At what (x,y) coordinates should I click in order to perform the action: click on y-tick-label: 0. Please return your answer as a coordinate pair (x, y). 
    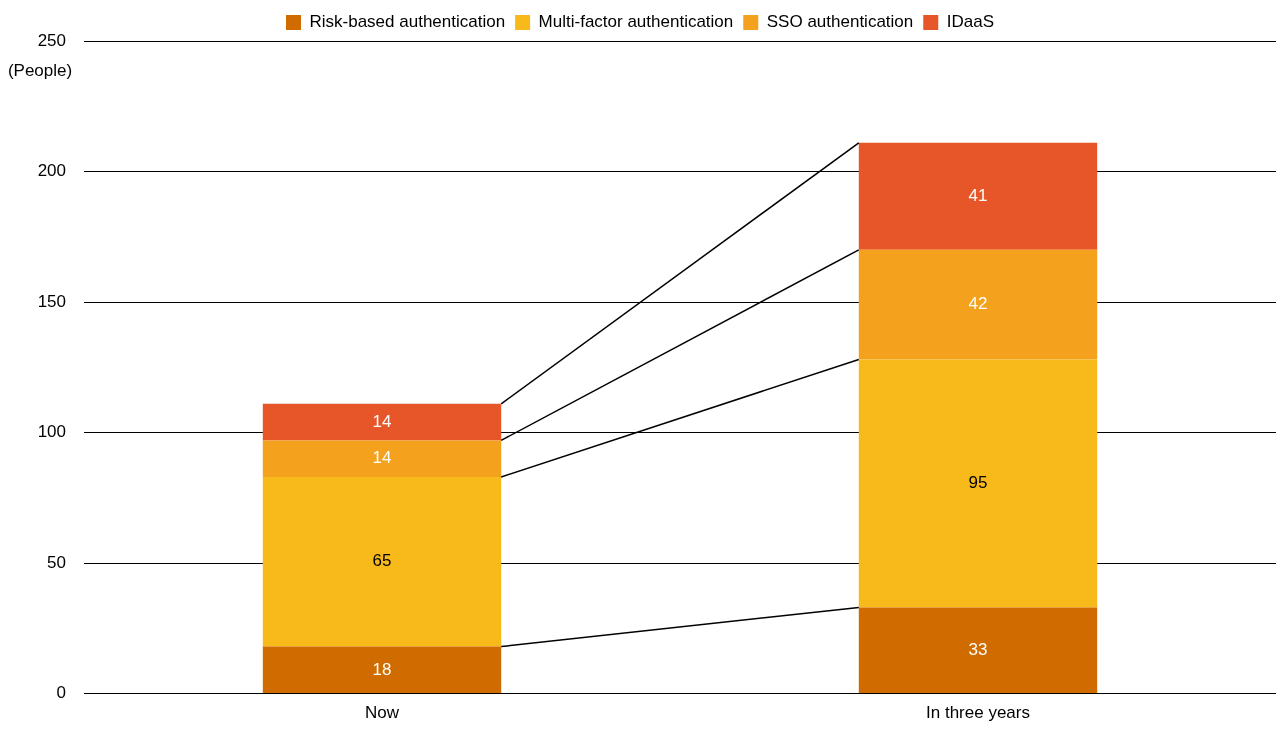
    Looking at the image, I should click on (61, 693).